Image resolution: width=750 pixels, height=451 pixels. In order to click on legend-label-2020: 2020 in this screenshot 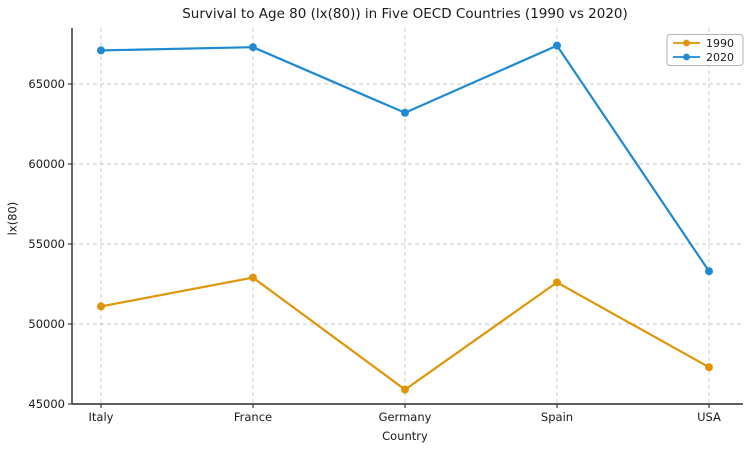, I will do `click(720, 57)`.